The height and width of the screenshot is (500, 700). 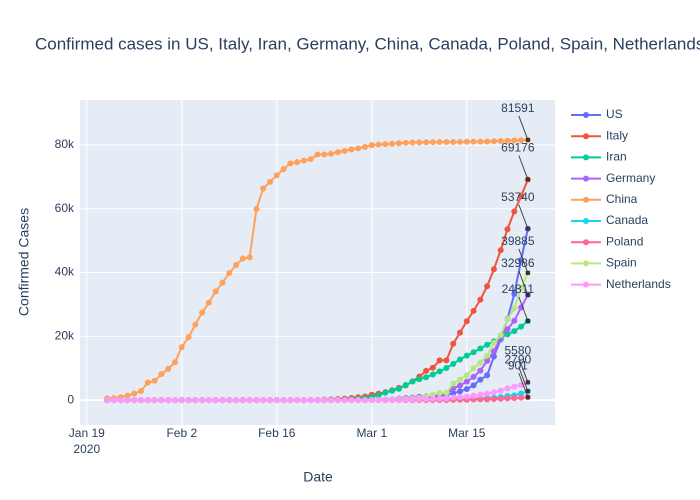 I want to click on legend-marker, so click(x=586, y=136).